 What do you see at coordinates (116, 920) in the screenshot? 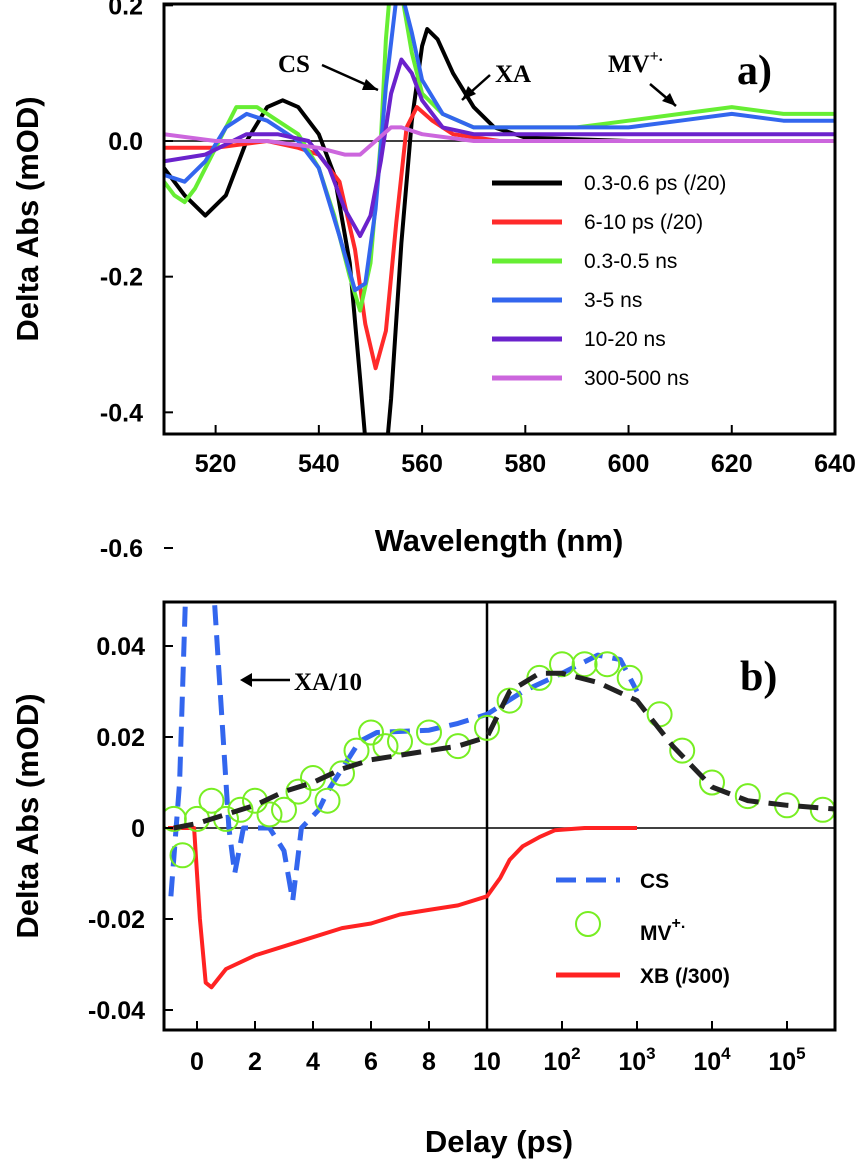
I see `y-tick-label-b: -0.02` at bounding box center [116, 920].